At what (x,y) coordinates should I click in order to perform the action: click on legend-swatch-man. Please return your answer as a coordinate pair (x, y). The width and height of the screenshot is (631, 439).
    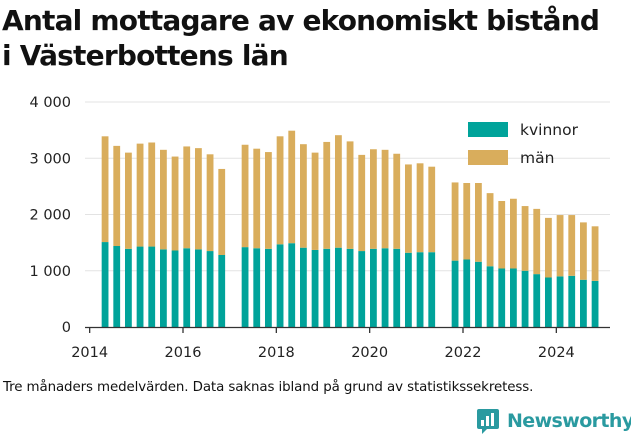
    Looking at the image, I should click on (488, 157).